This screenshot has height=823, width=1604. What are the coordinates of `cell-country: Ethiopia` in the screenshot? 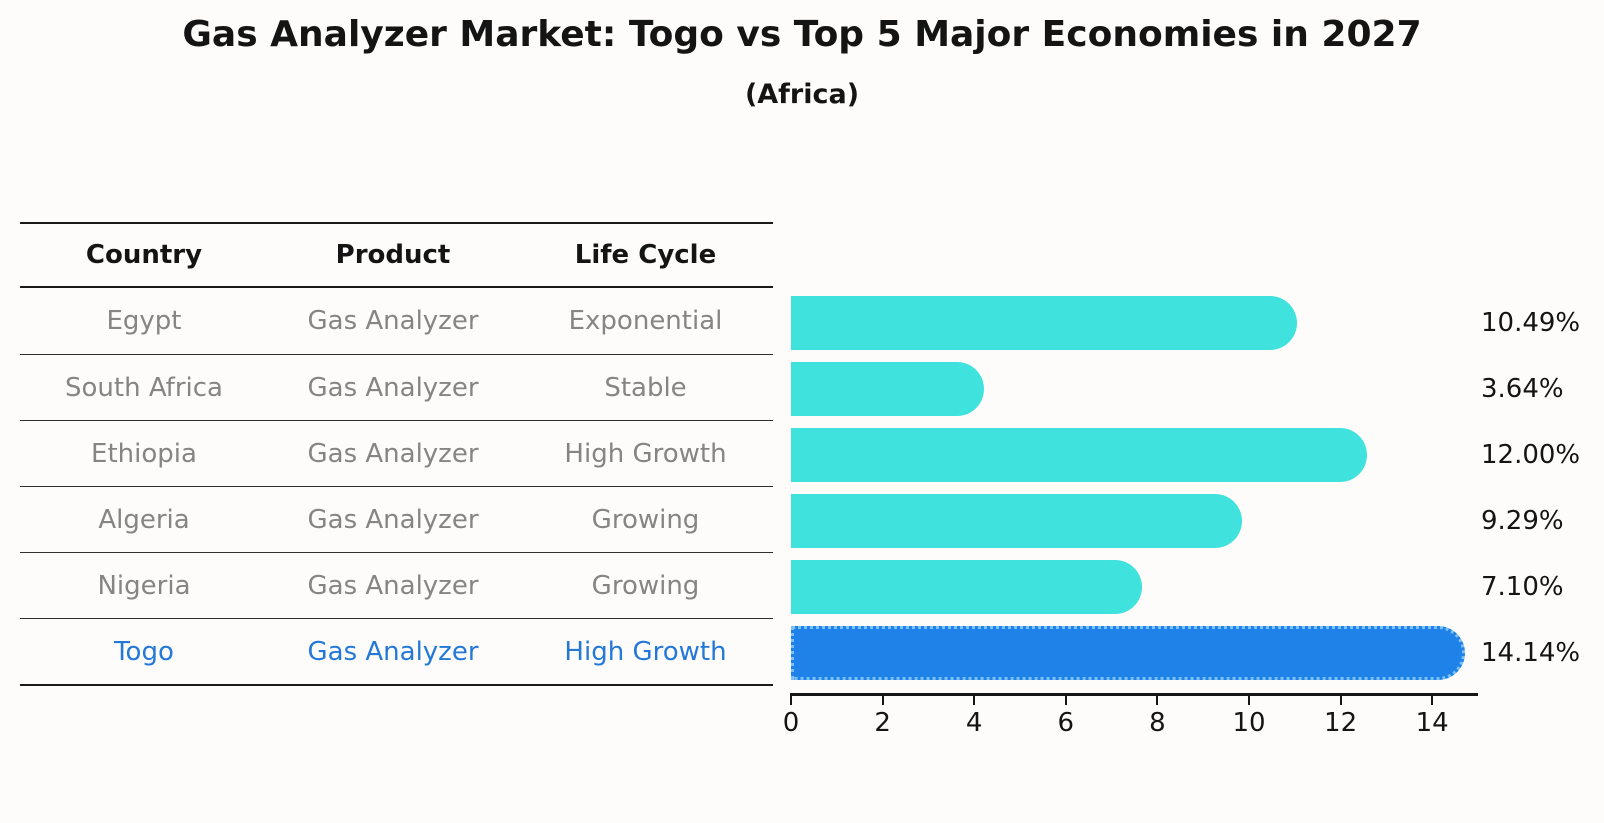 It's located at (144, 453).